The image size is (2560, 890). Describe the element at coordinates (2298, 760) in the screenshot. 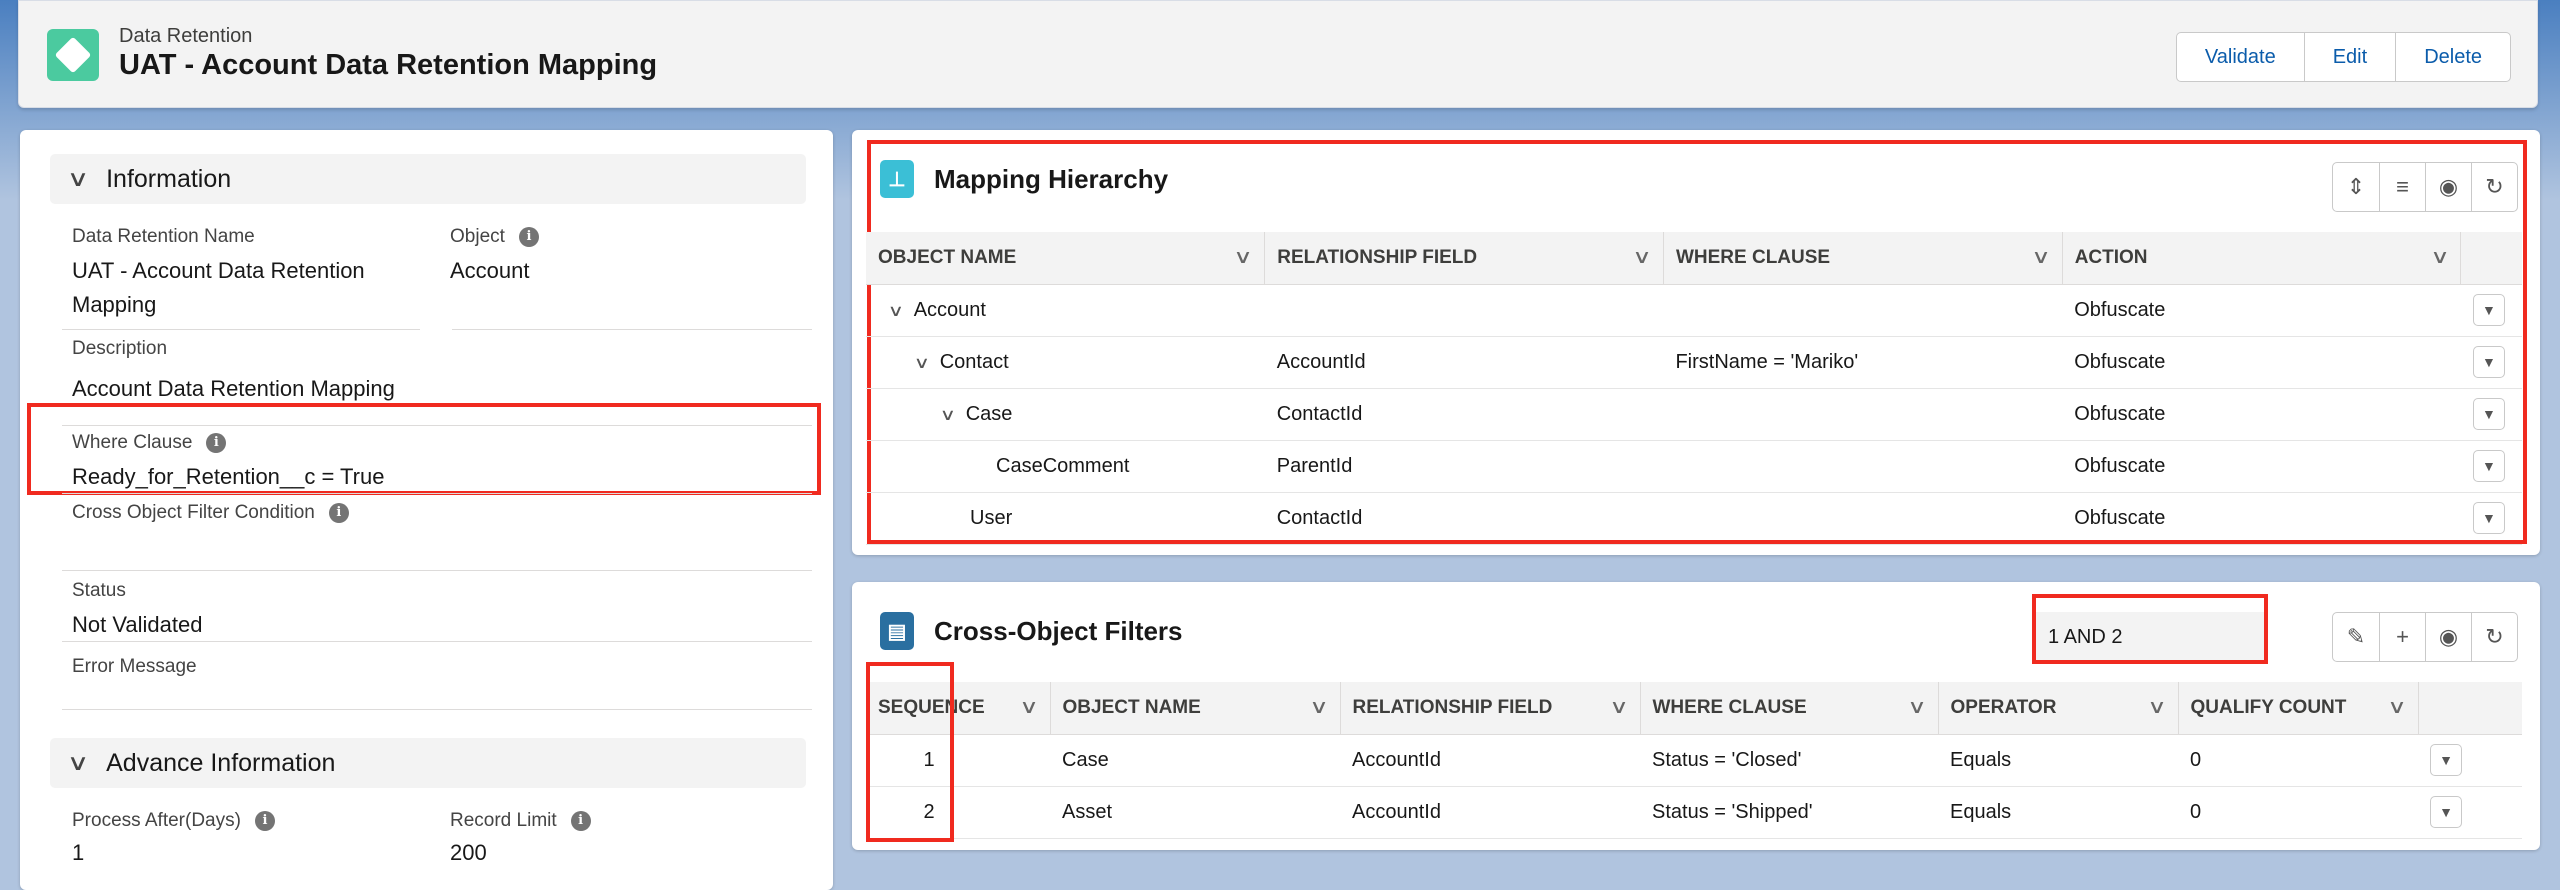

I see `count-cell: 0` at that location.